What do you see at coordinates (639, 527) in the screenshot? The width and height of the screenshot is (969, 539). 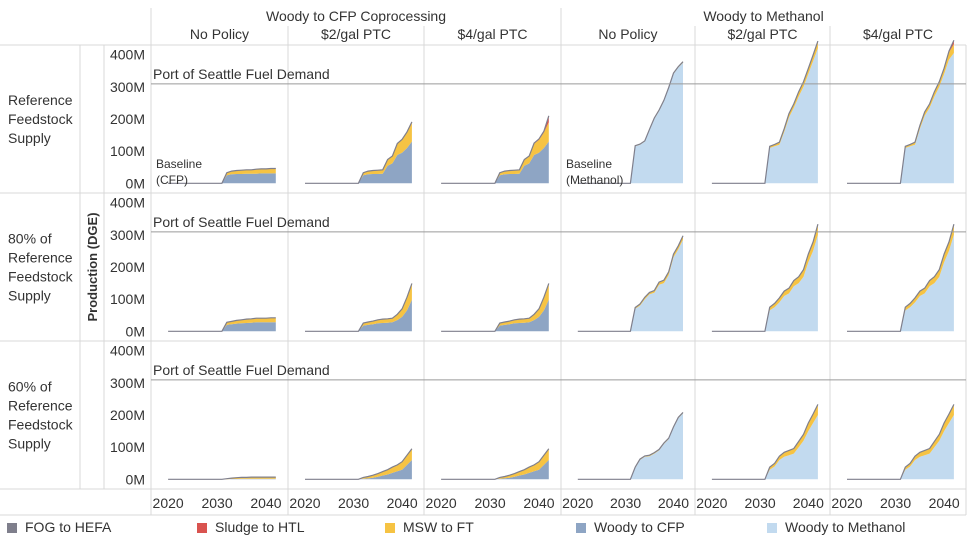 I see `legend-label: Woody to CFP` at bounding box center [639, 527].